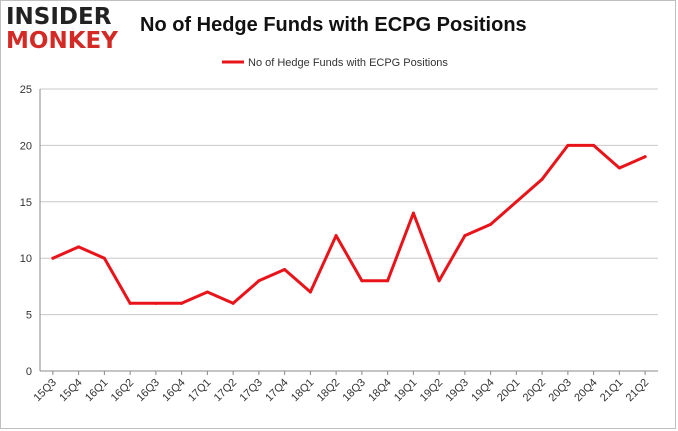 This screenshot has width=678, height=431. What do you see at coordinates (535, 391) in the screenshot?
I see `x-tick-label: 20Q2` at bounding box center [535, 391].